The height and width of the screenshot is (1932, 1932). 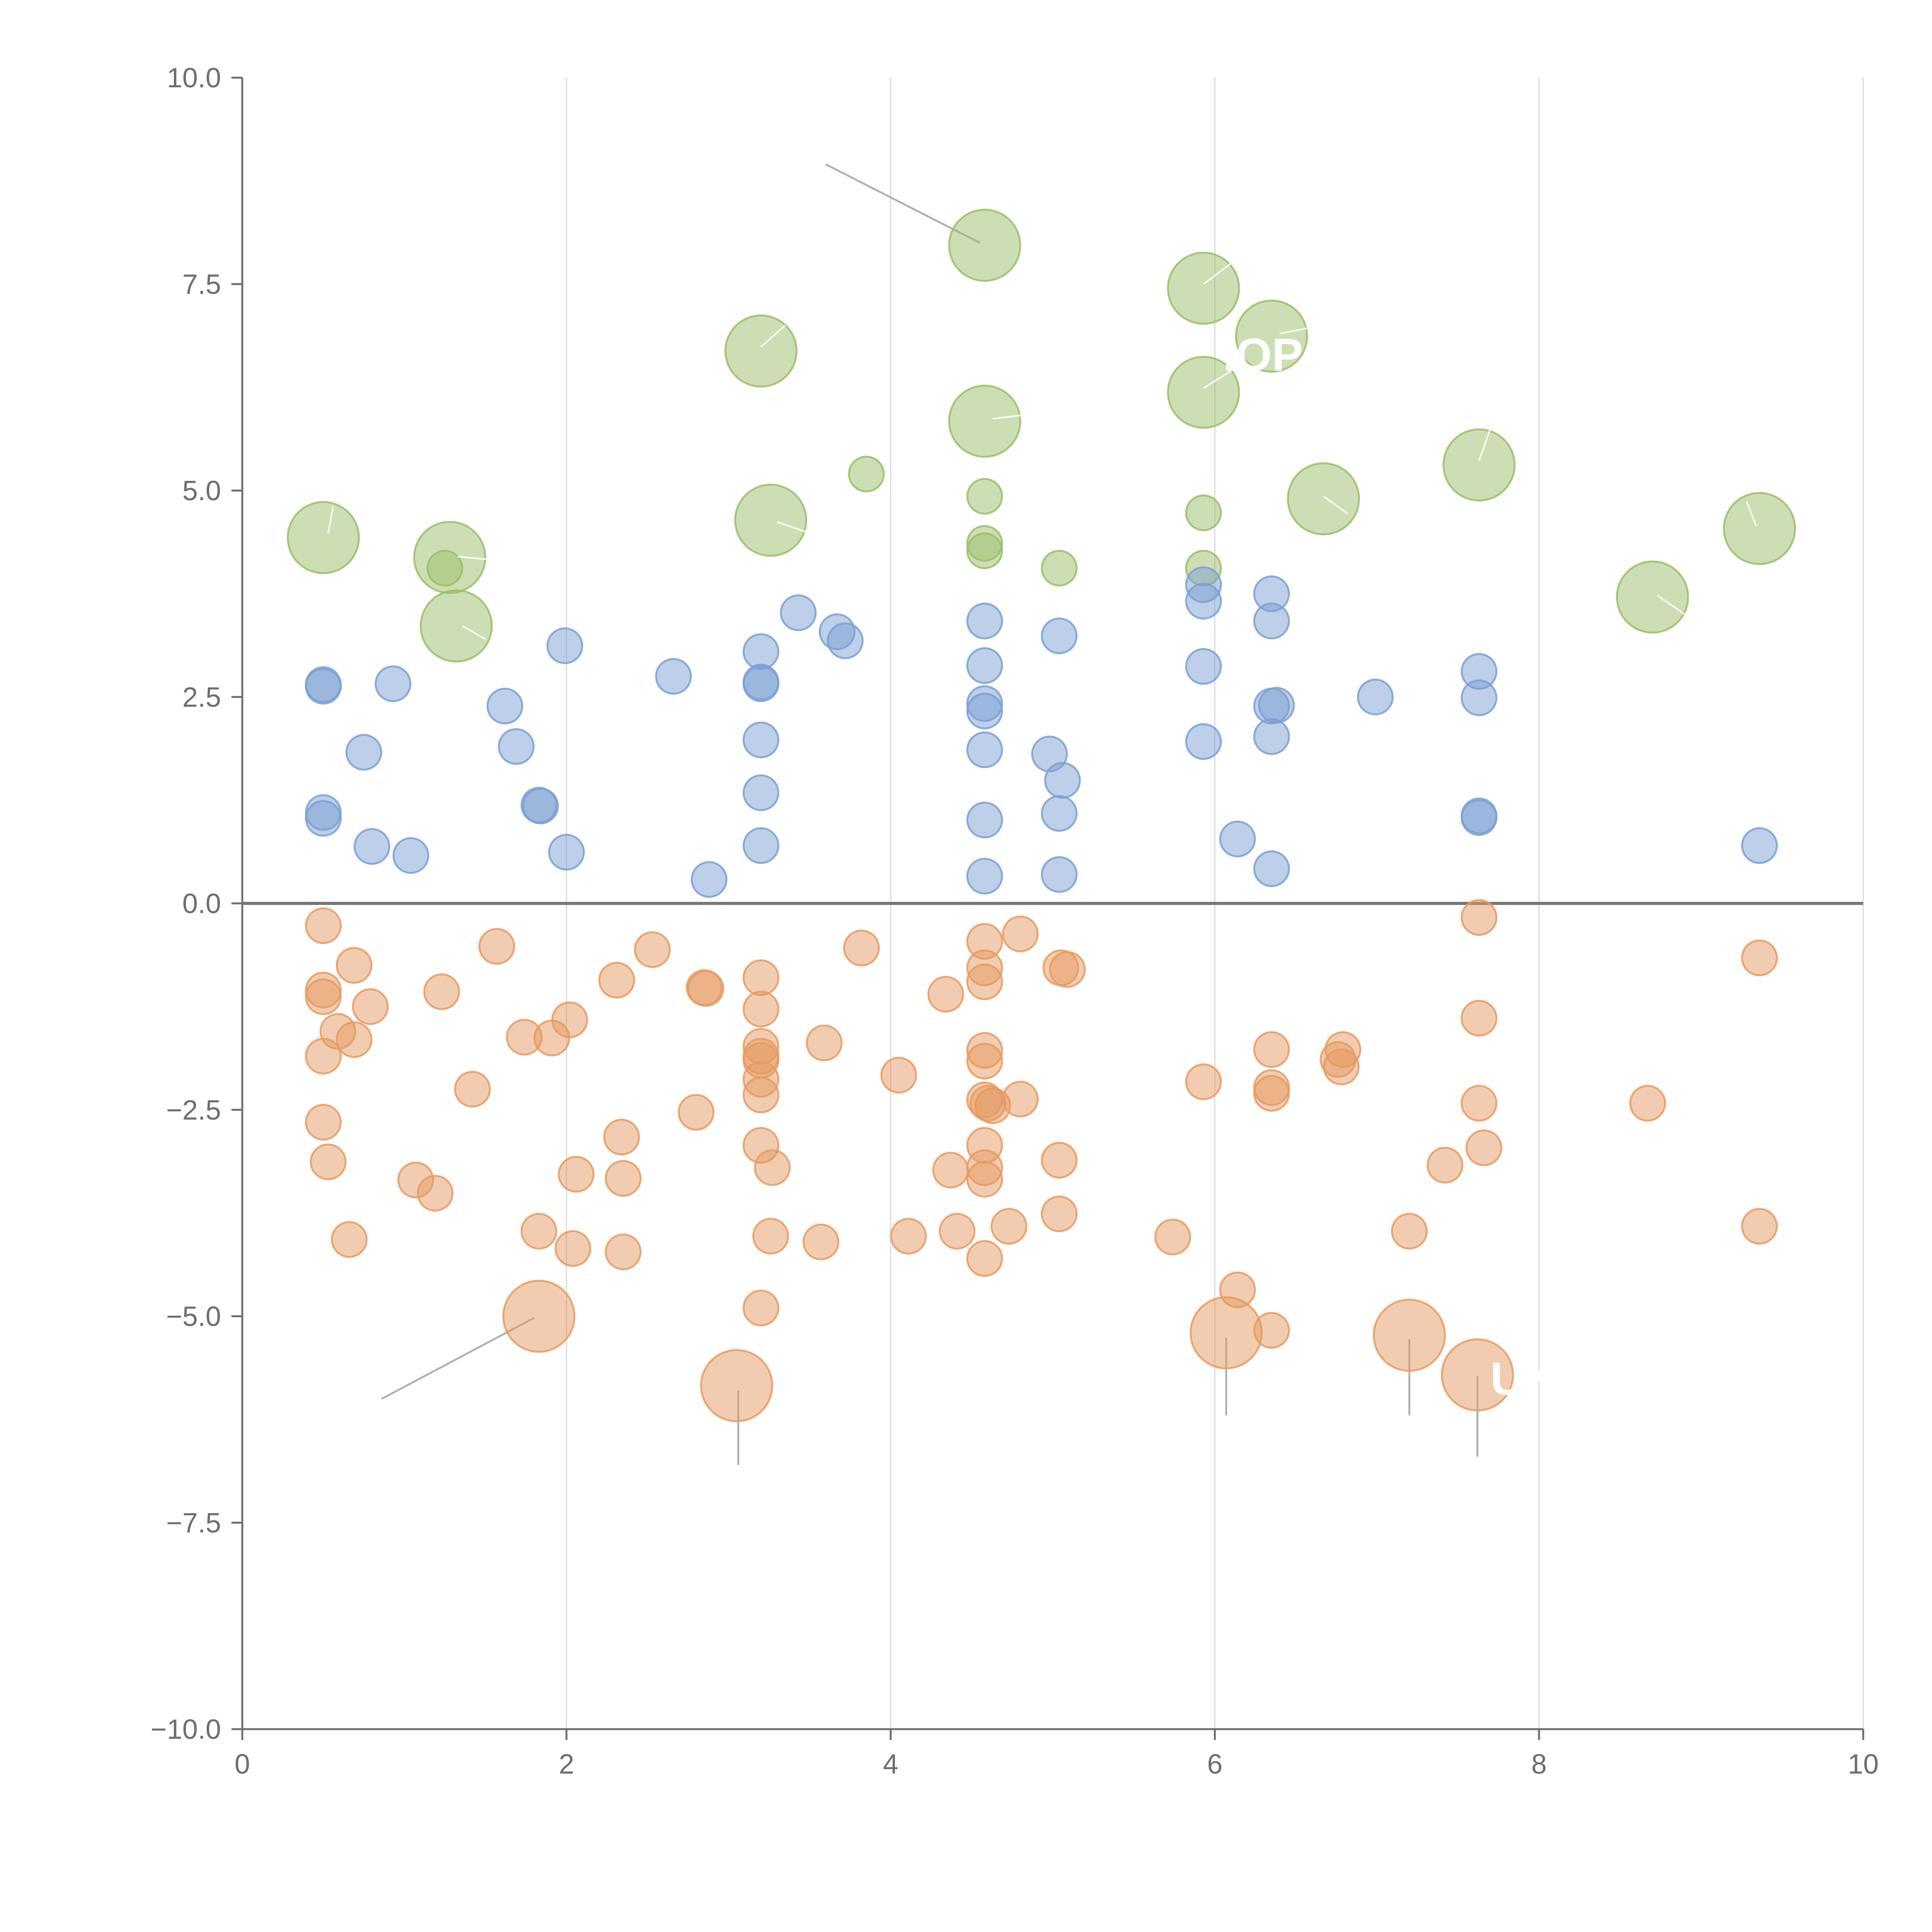 What do you see at coordinates (1539, 1765) in the screenshot?
I see `x-tick-label-4: 8` at bounding box center [1539, 1765].